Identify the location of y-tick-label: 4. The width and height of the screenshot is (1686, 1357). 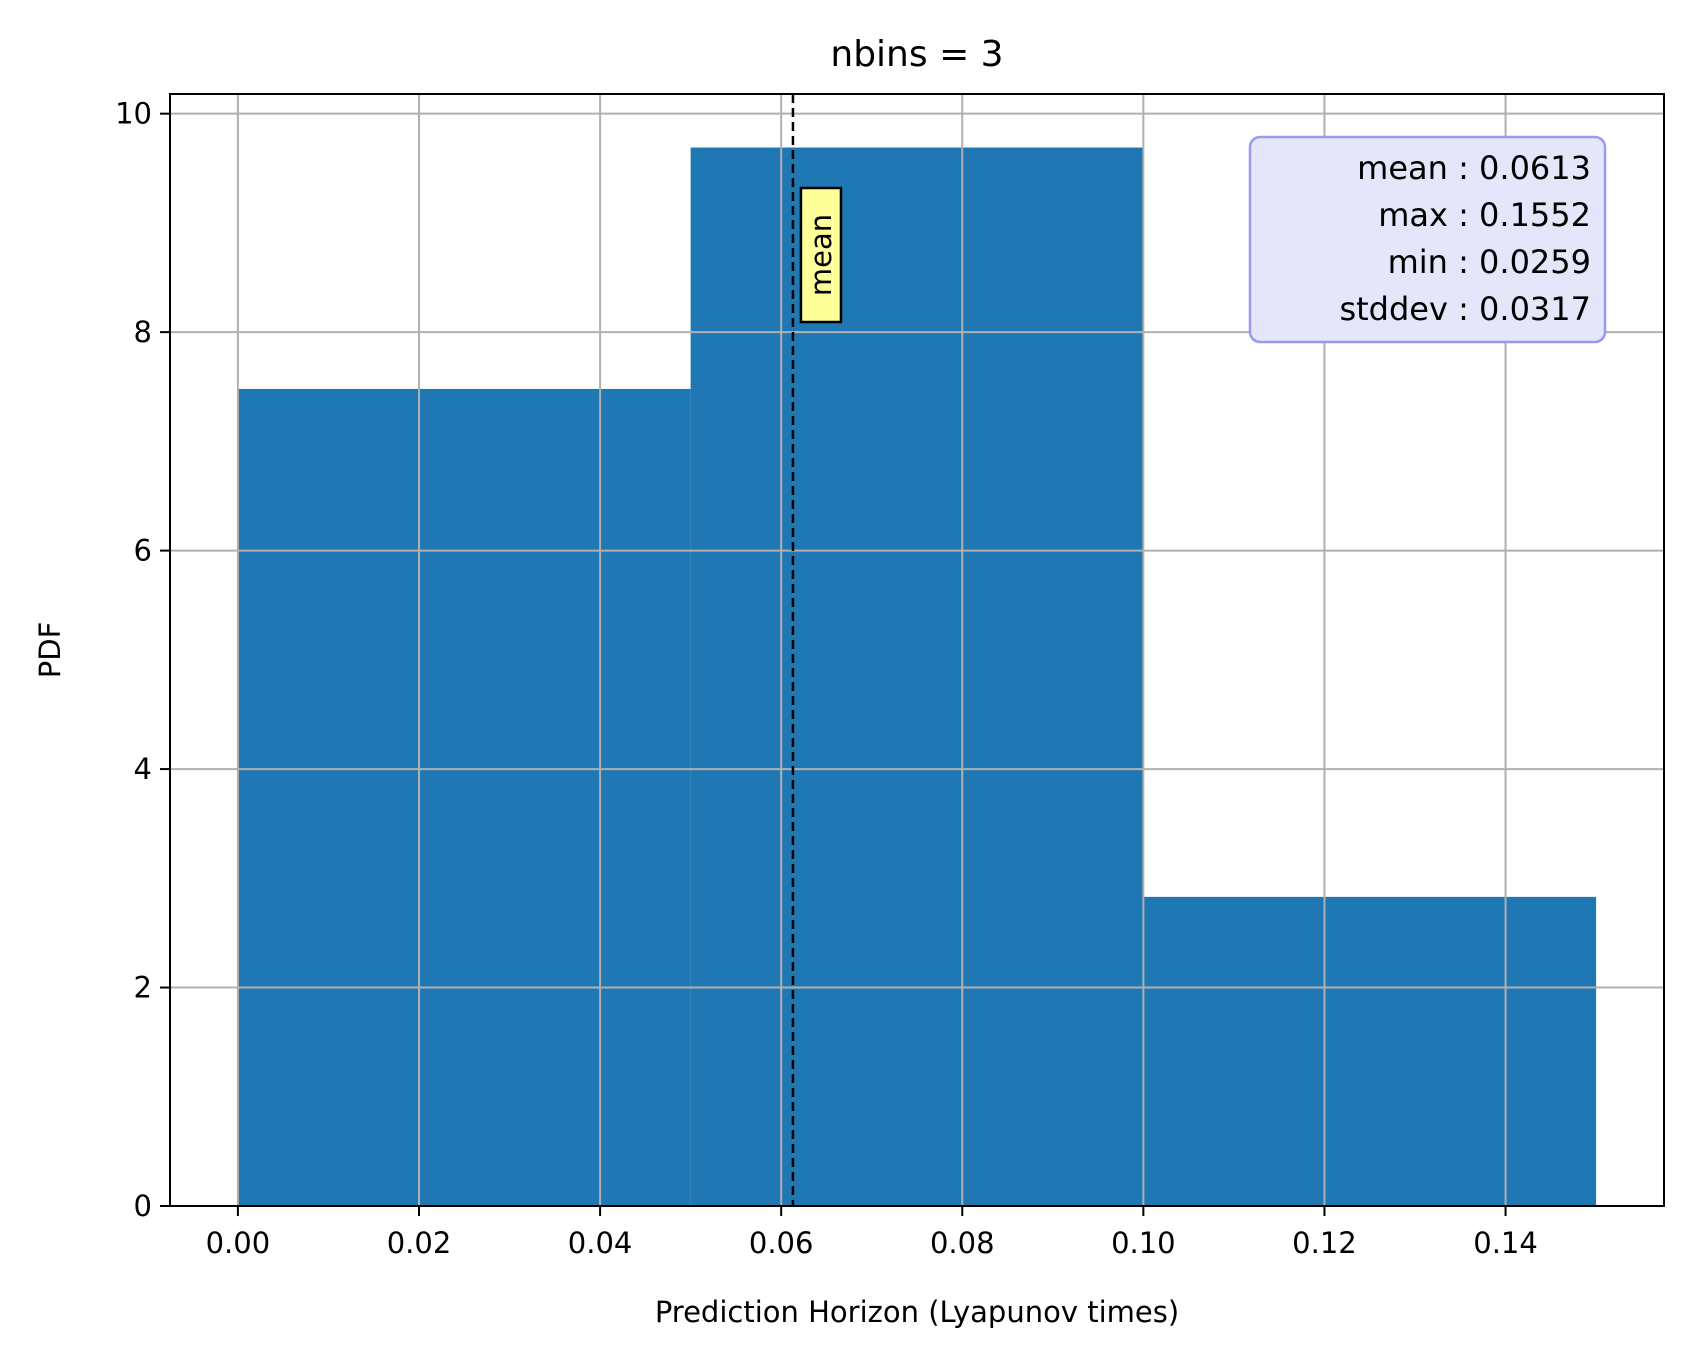
(143, 769).